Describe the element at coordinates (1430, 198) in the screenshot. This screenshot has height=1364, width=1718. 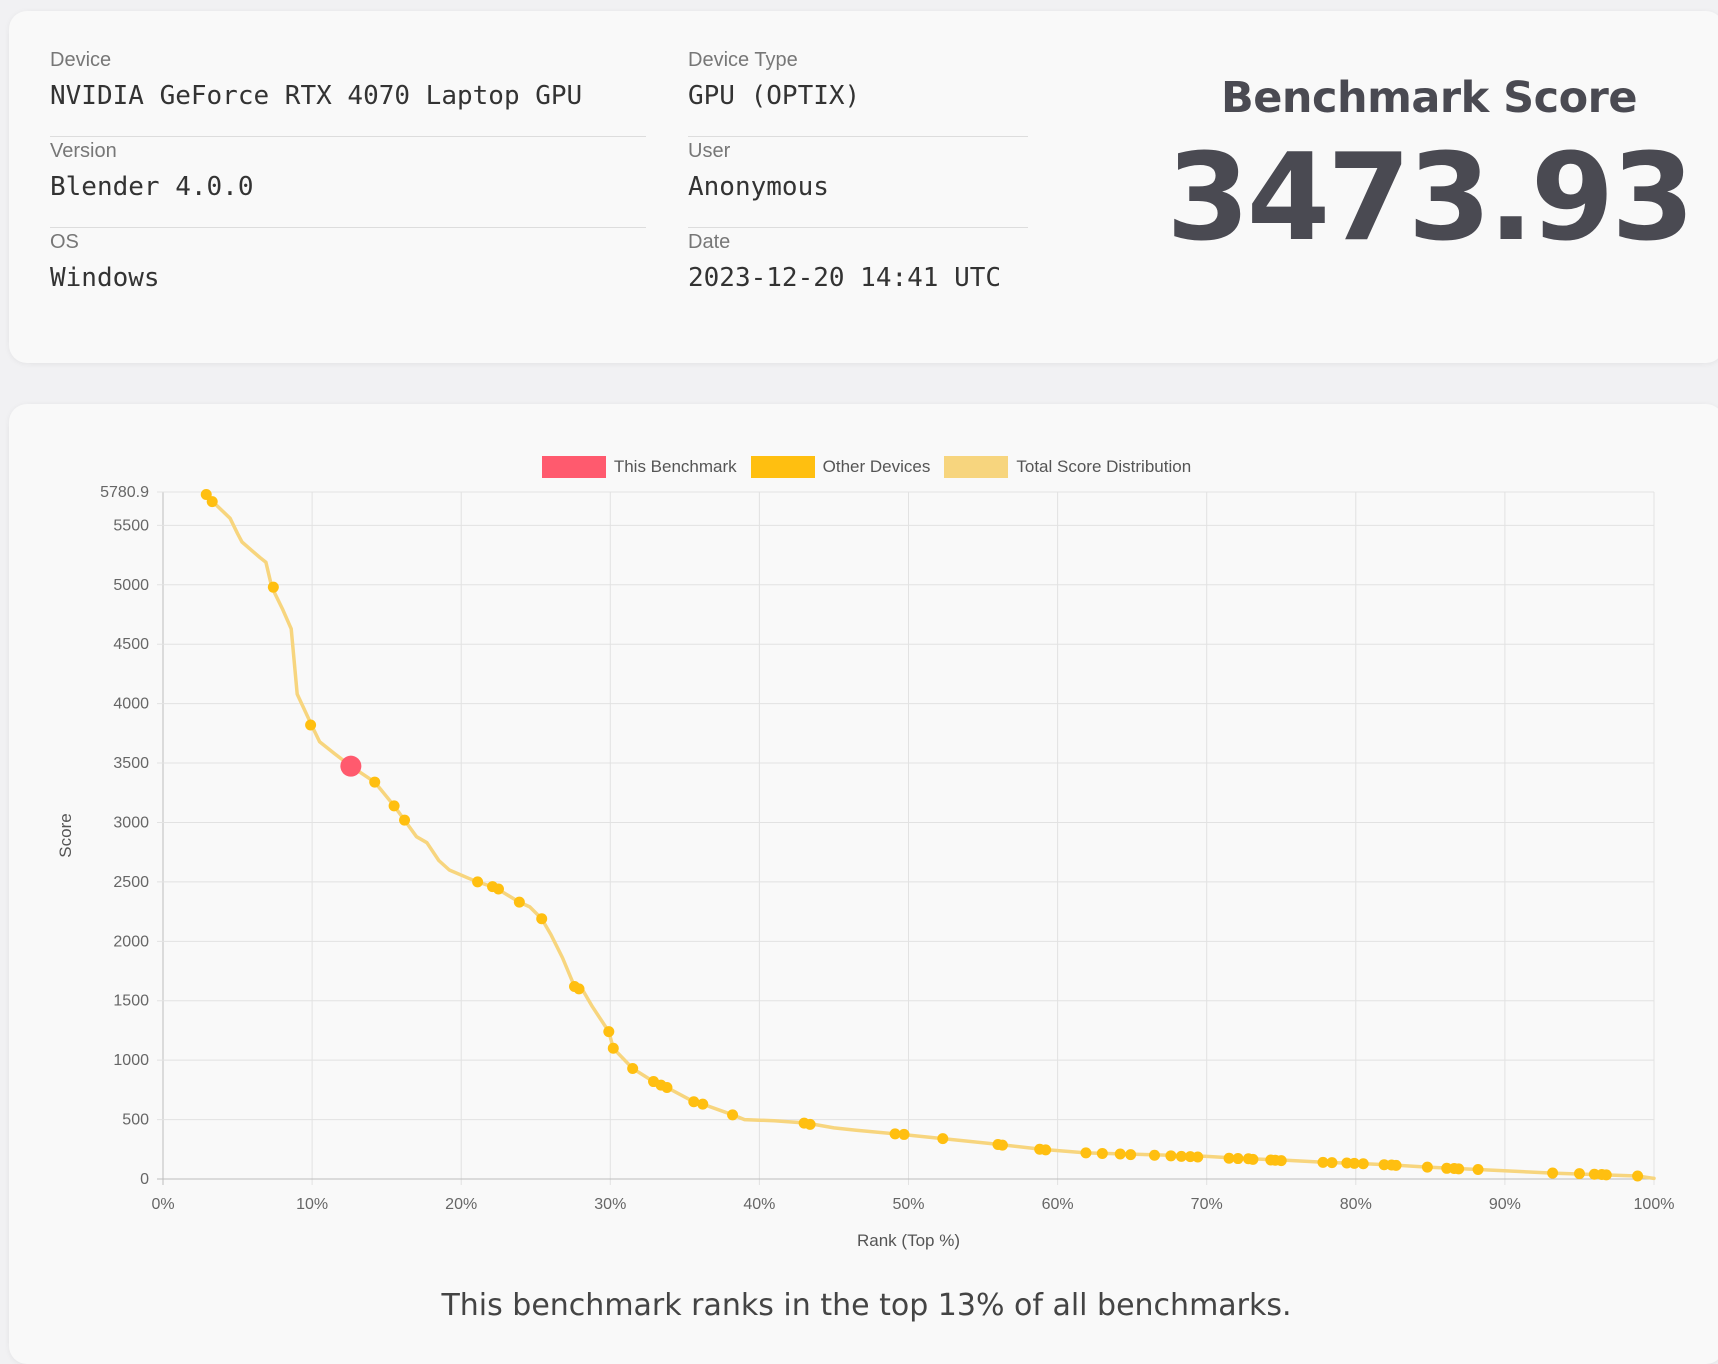
I see `benchmark-score-value: 3473.93` at that location.